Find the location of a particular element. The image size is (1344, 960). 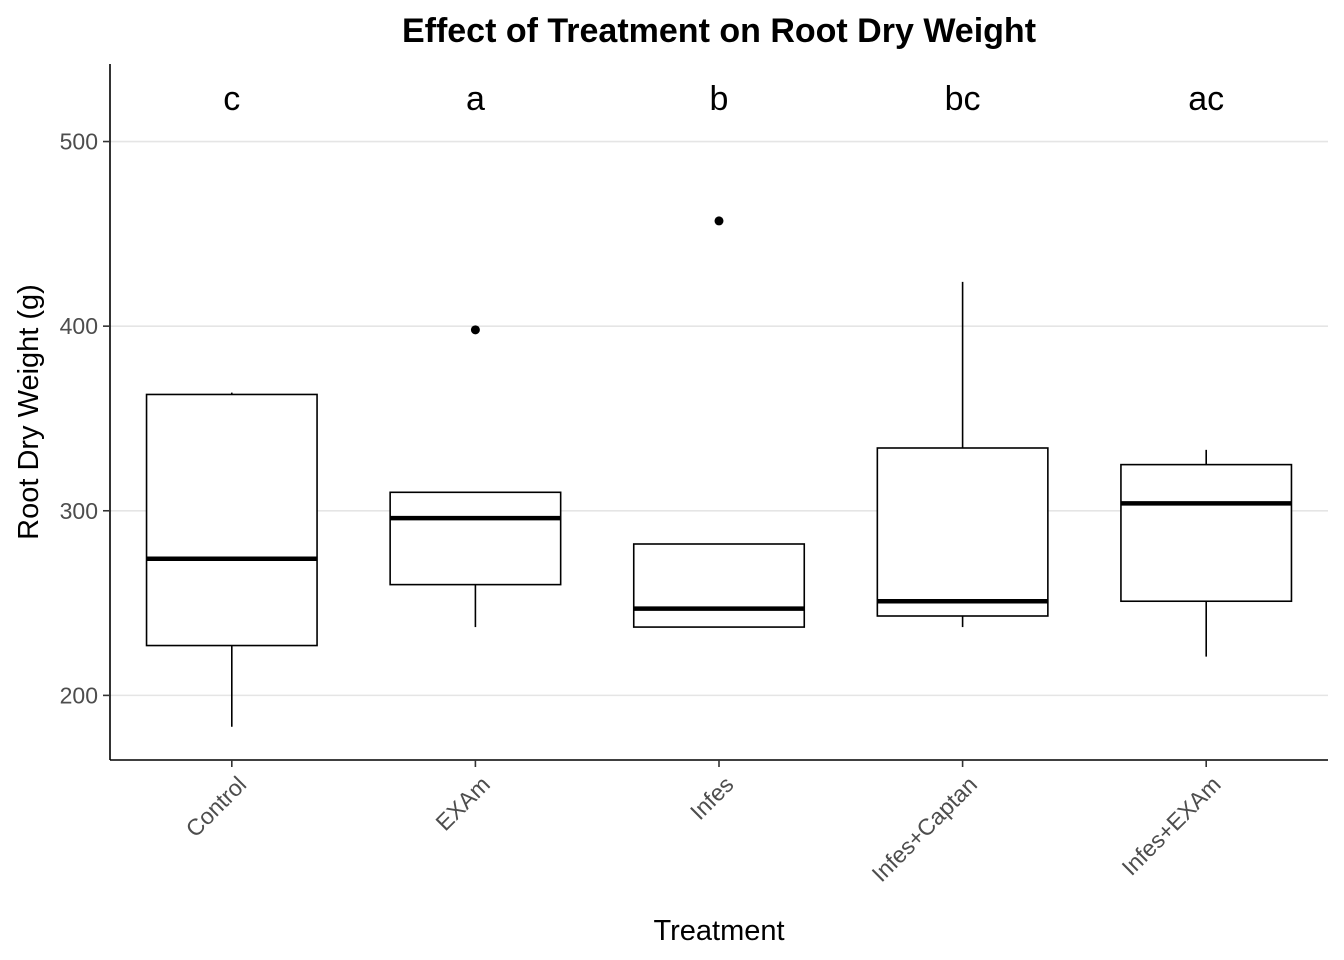

y-tick-label-200: 200 is located at coordinates (79, 695).